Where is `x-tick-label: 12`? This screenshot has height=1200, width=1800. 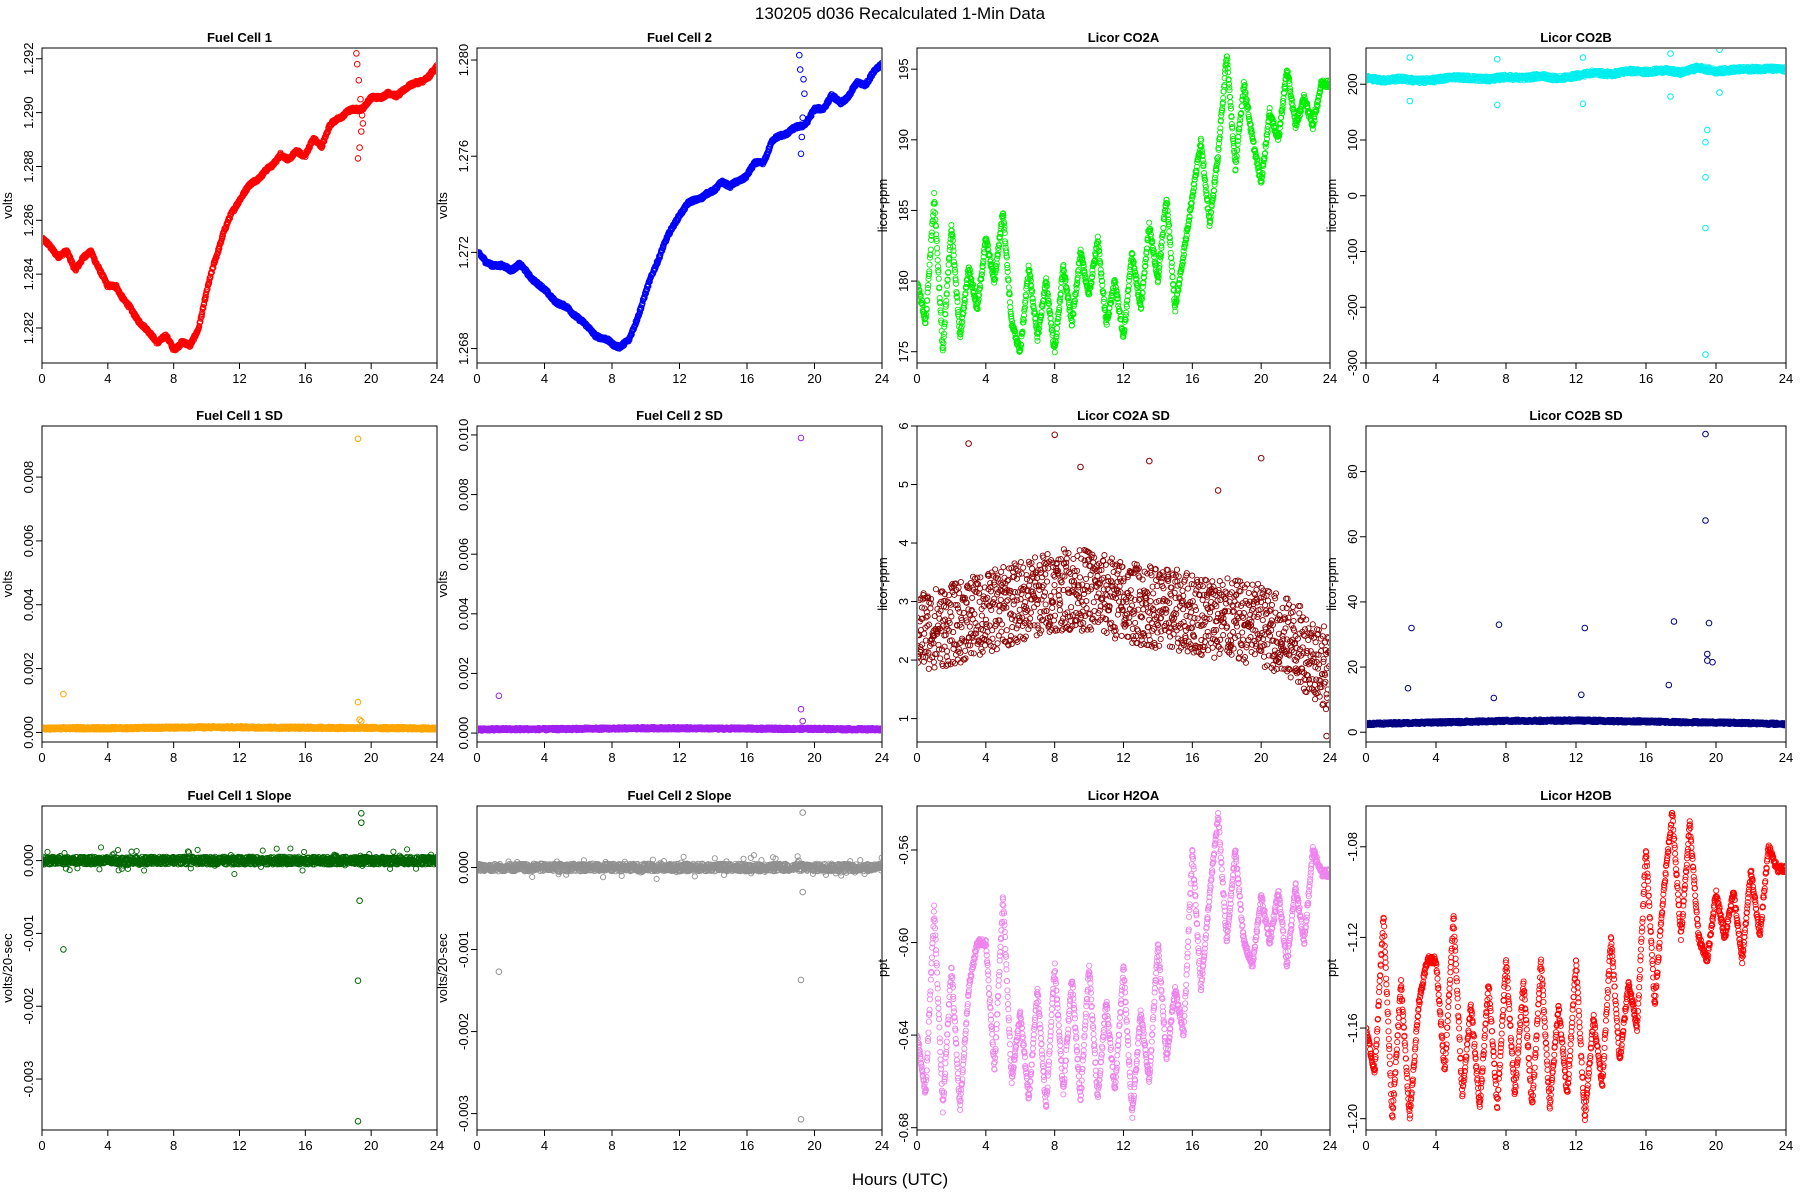 x-tick-label: 12 is located at coordinates (679, 378).